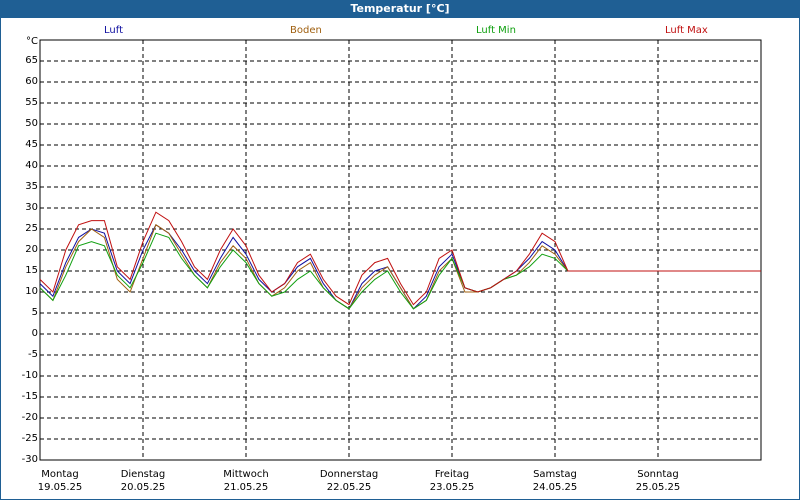  What do you see at coordinates (555, 474) in the screenshot?
I see `weekday-label: Samstag` at bounding box center [555, 474].